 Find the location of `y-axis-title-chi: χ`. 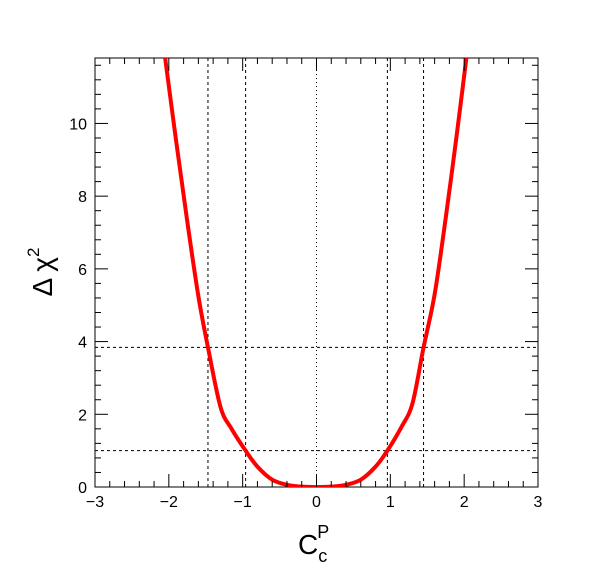

y-axis-title-chi: χ is located at coordinates (42, 264).